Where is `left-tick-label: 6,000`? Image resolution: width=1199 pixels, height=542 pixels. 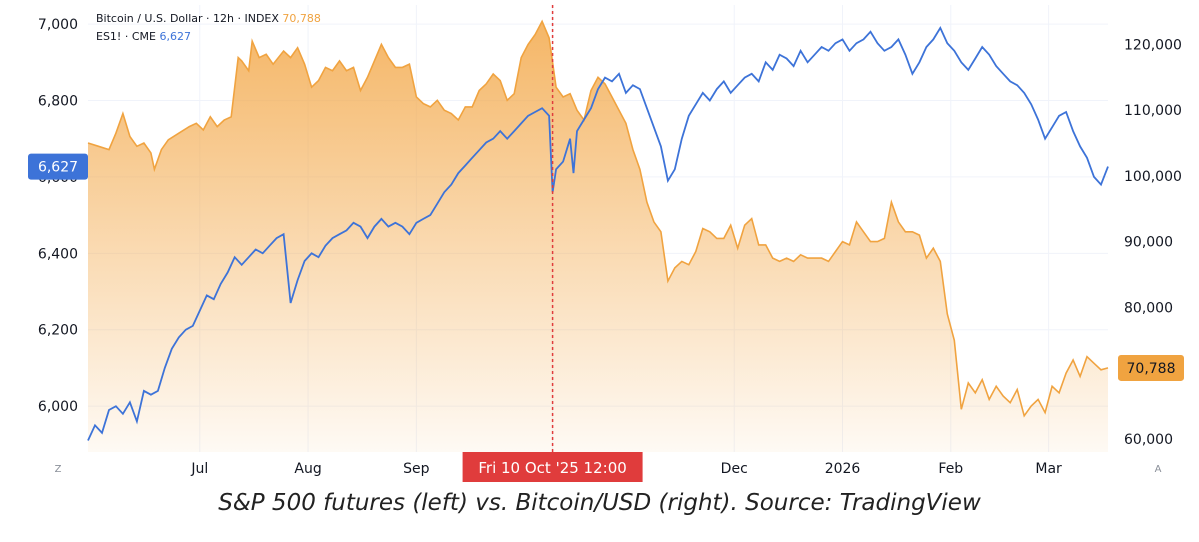
left-tick-label: 6,000 is located at coordinates (58, 407).